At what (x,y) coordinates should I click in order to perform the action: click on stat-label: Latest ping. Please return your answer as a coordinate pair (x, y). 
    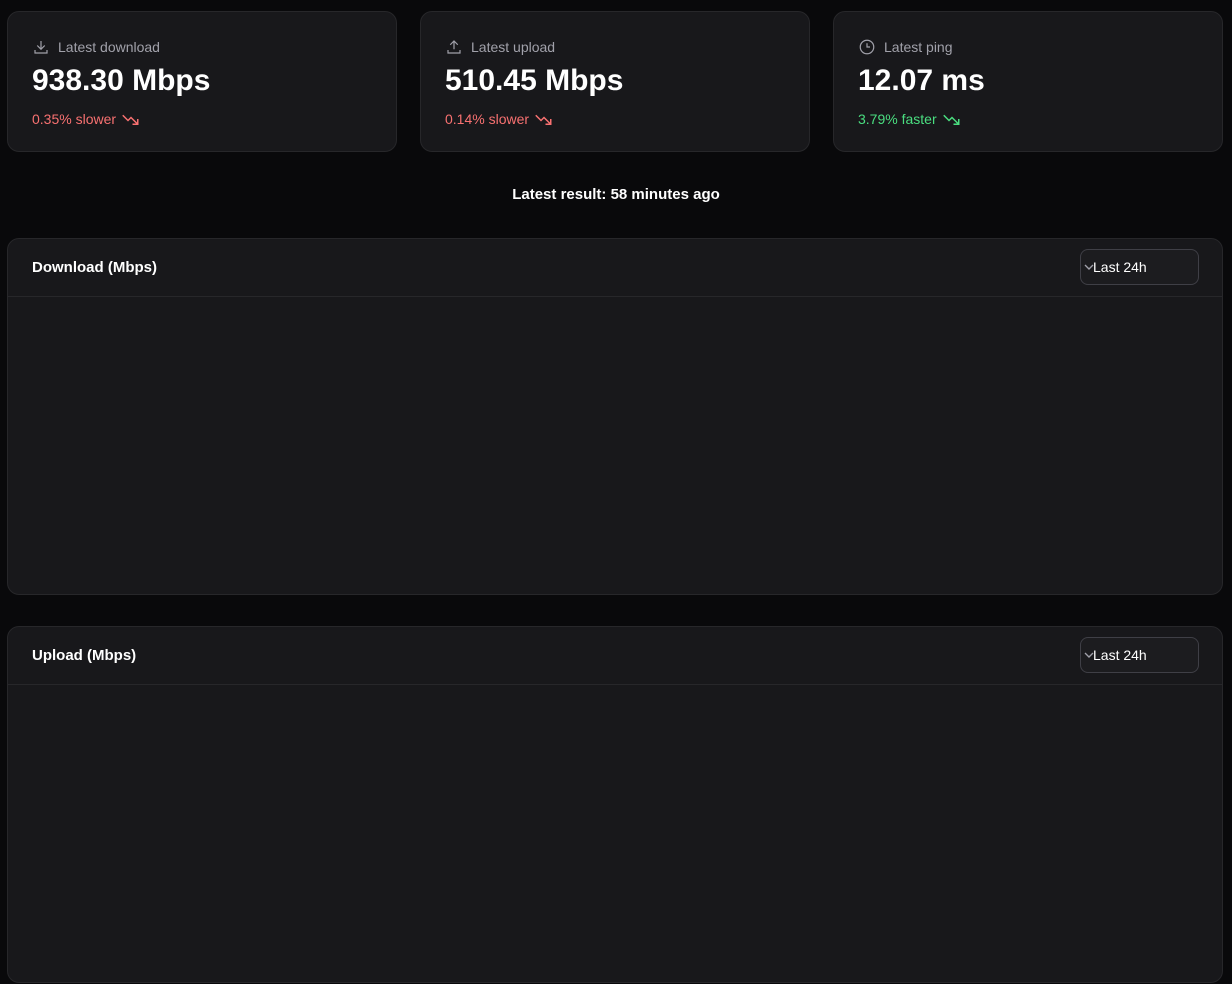
    Looking at the image, I should click on (918, 47).